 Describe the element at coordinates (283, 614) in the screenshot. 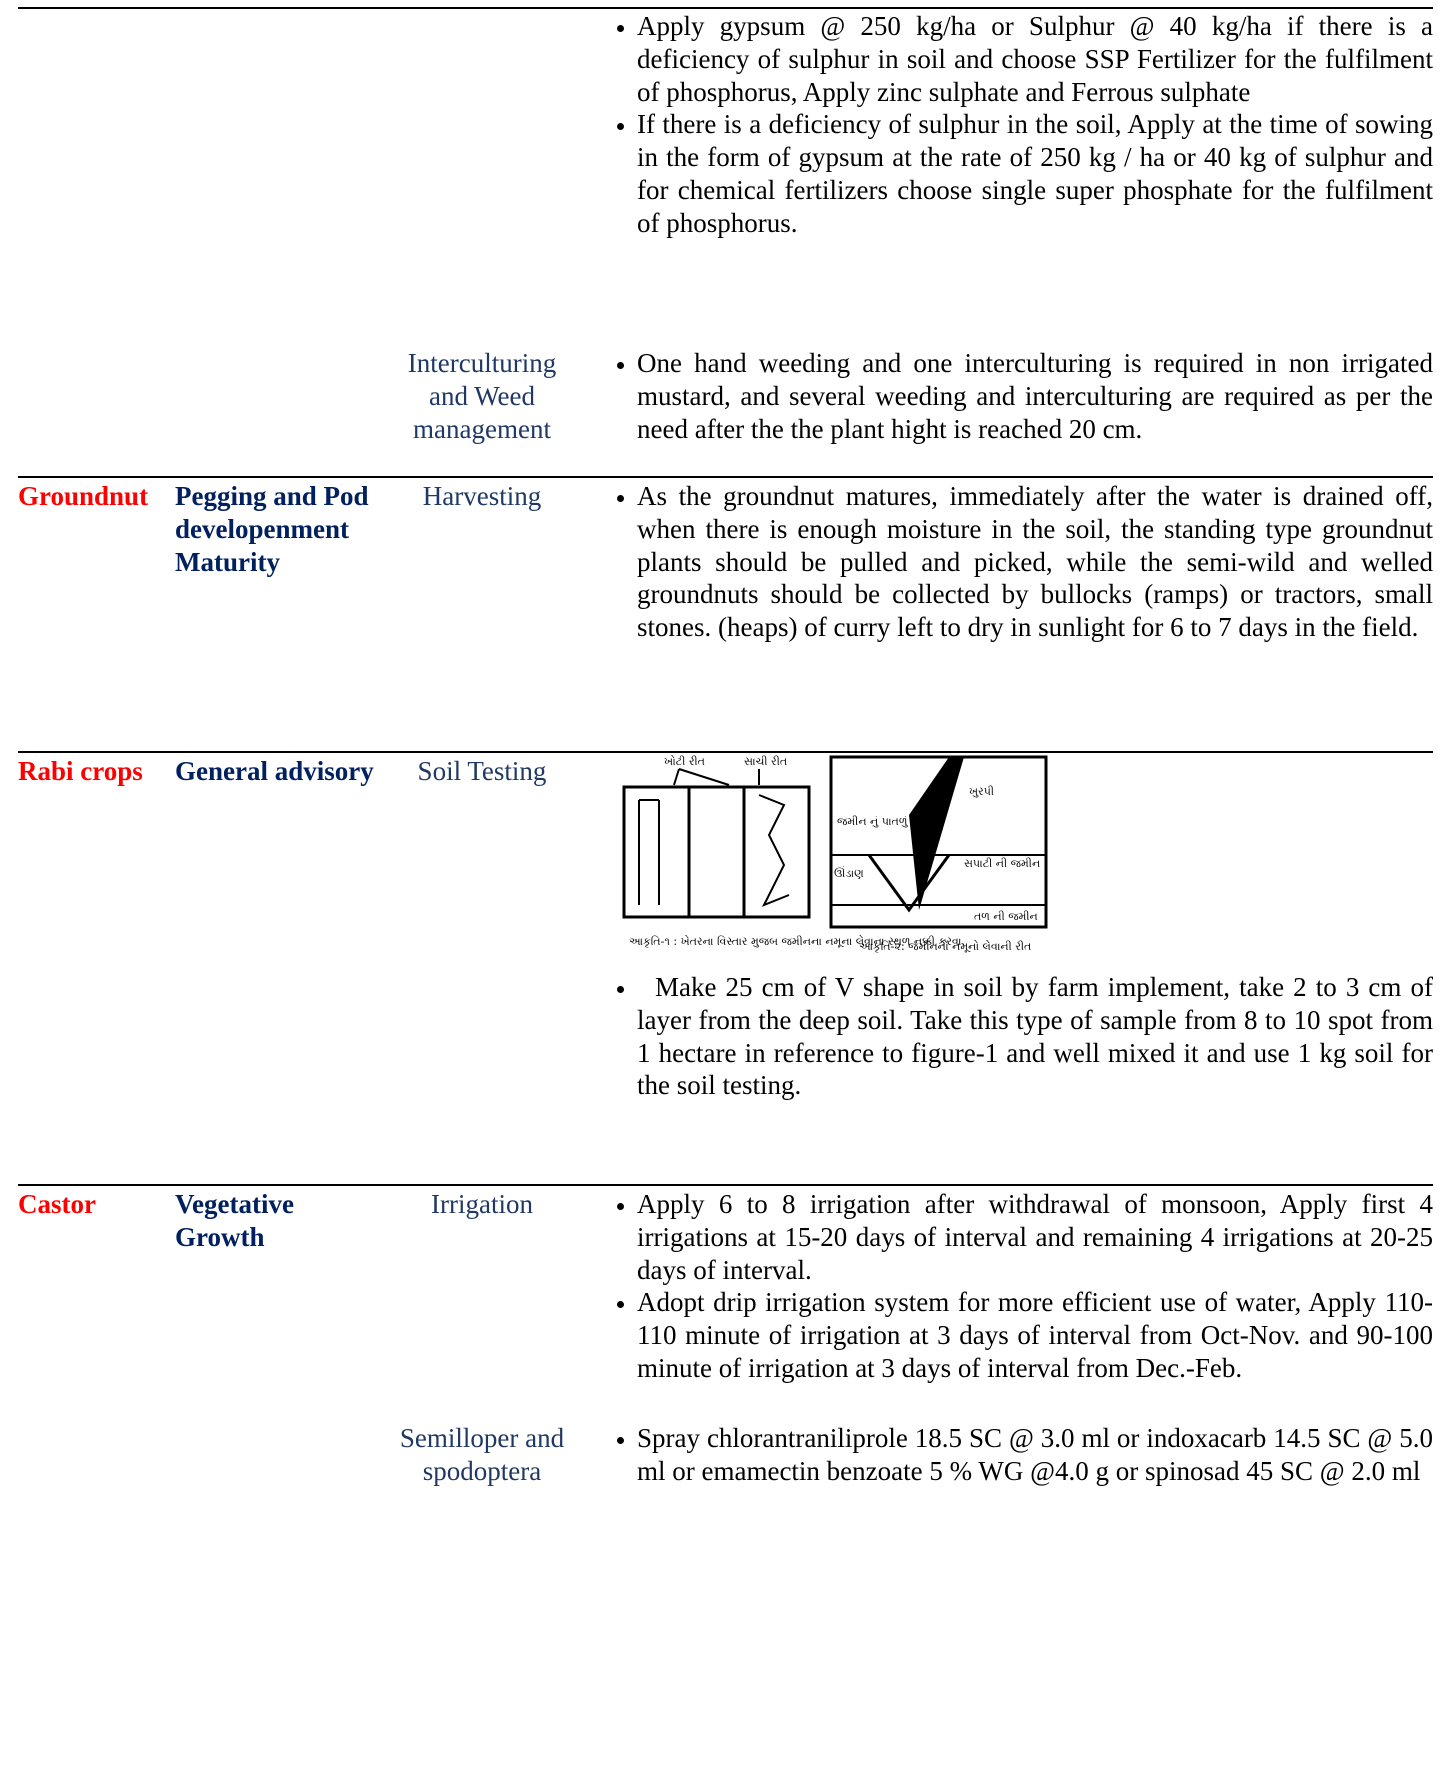

I see `stage: Pegging and Pod developenment Maturity` at that location.